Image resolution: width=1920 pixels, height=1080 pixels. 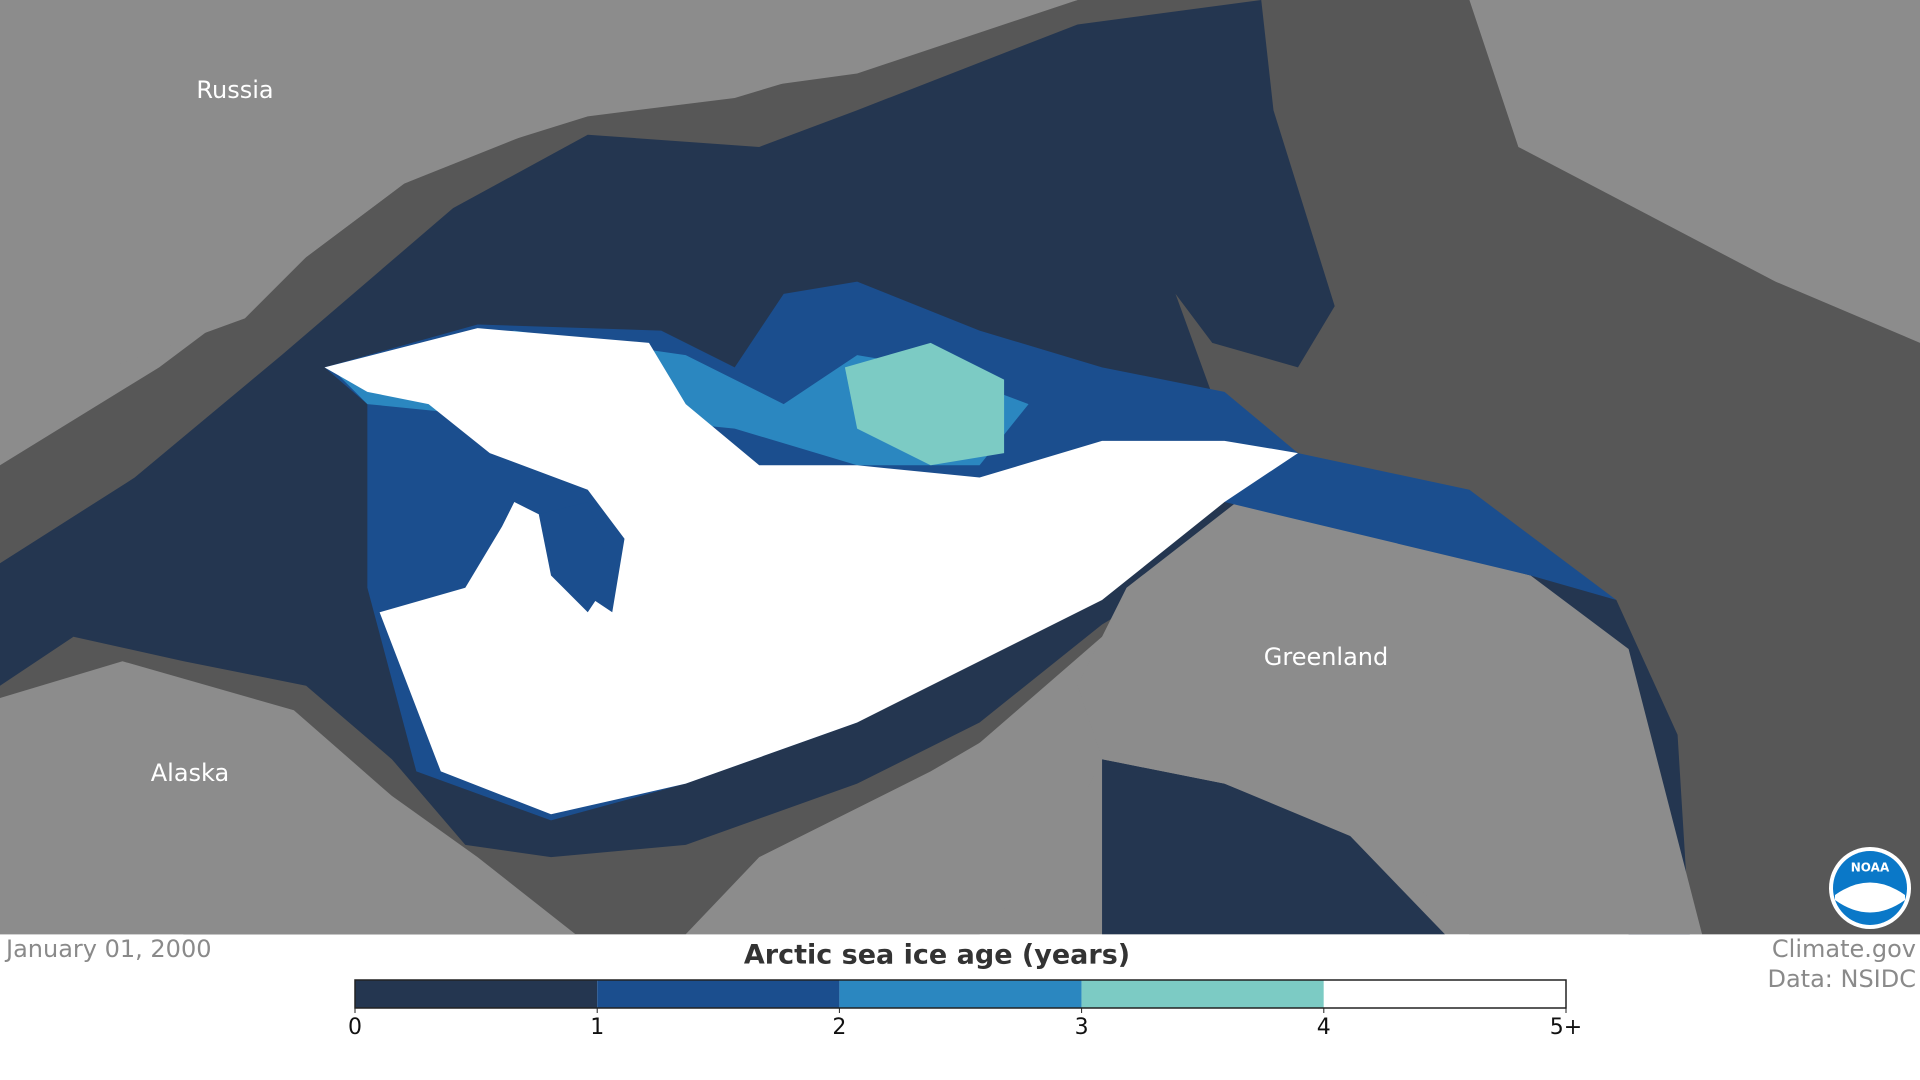 I want to click on logo-gull, so click(x=1870, y=897).